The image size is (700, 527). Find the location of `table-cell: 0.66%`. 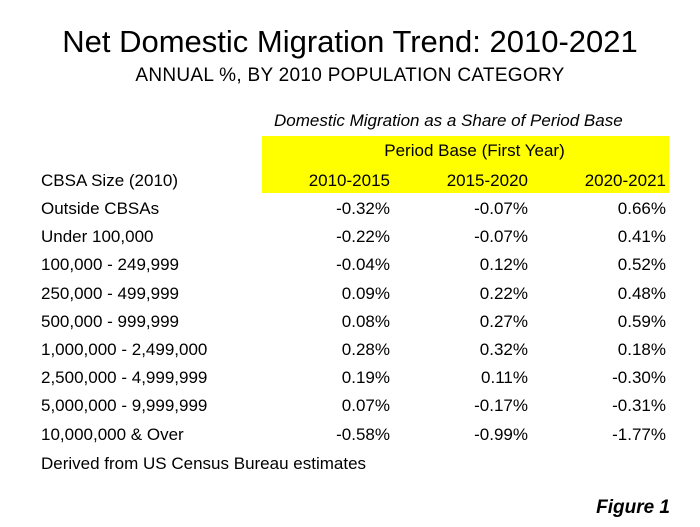

table-cell: 0.66% is located at coordinates (641, 208).